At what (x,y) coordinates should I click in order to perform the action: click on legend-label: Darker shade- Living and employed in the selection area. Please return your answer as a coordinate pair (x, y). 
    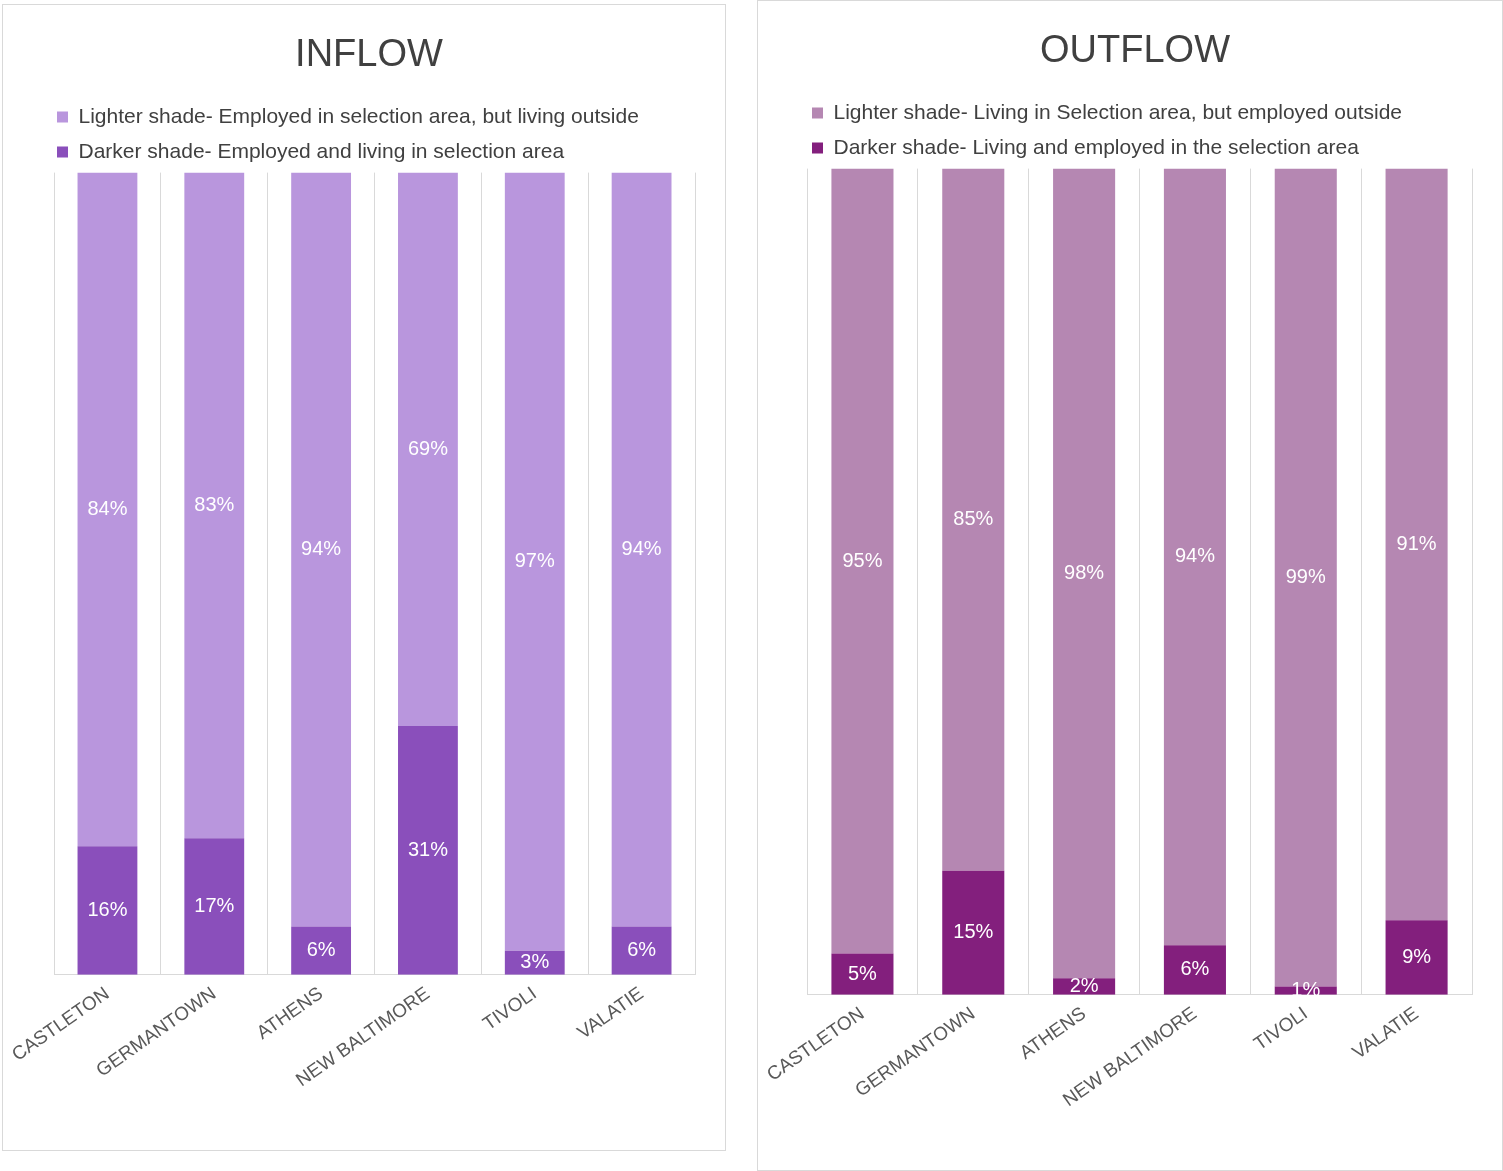
    Looking at the image, I should click on (1096, 146).